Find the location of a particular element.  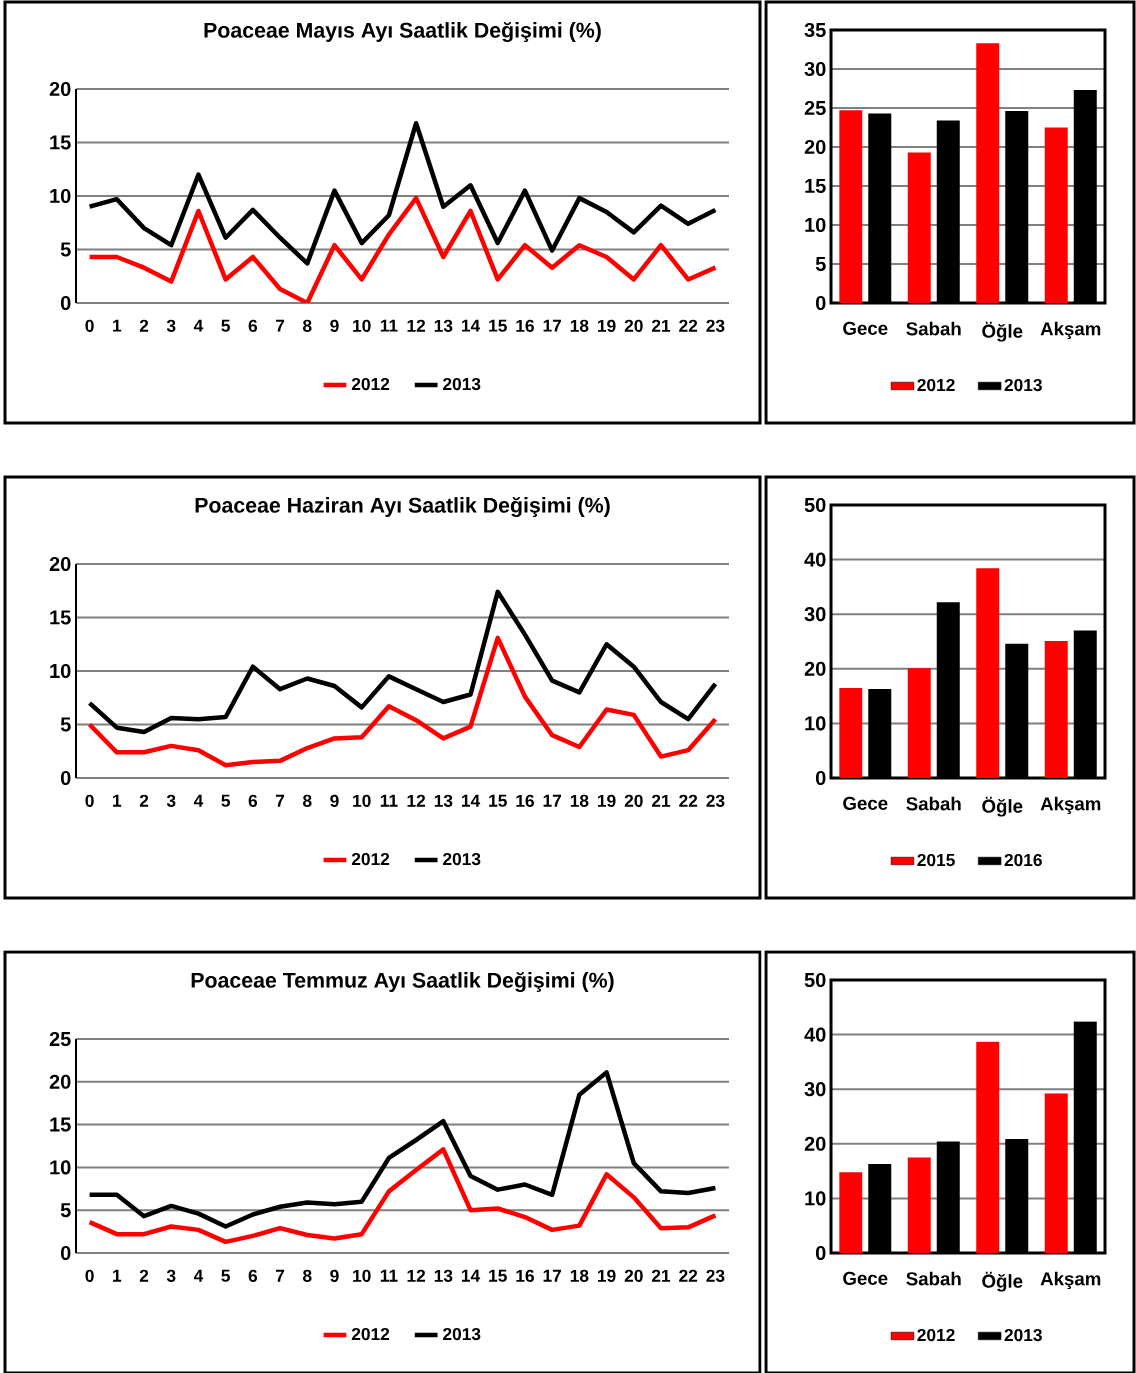

x-tick-label: 18 is located at coordinates (579, 800).